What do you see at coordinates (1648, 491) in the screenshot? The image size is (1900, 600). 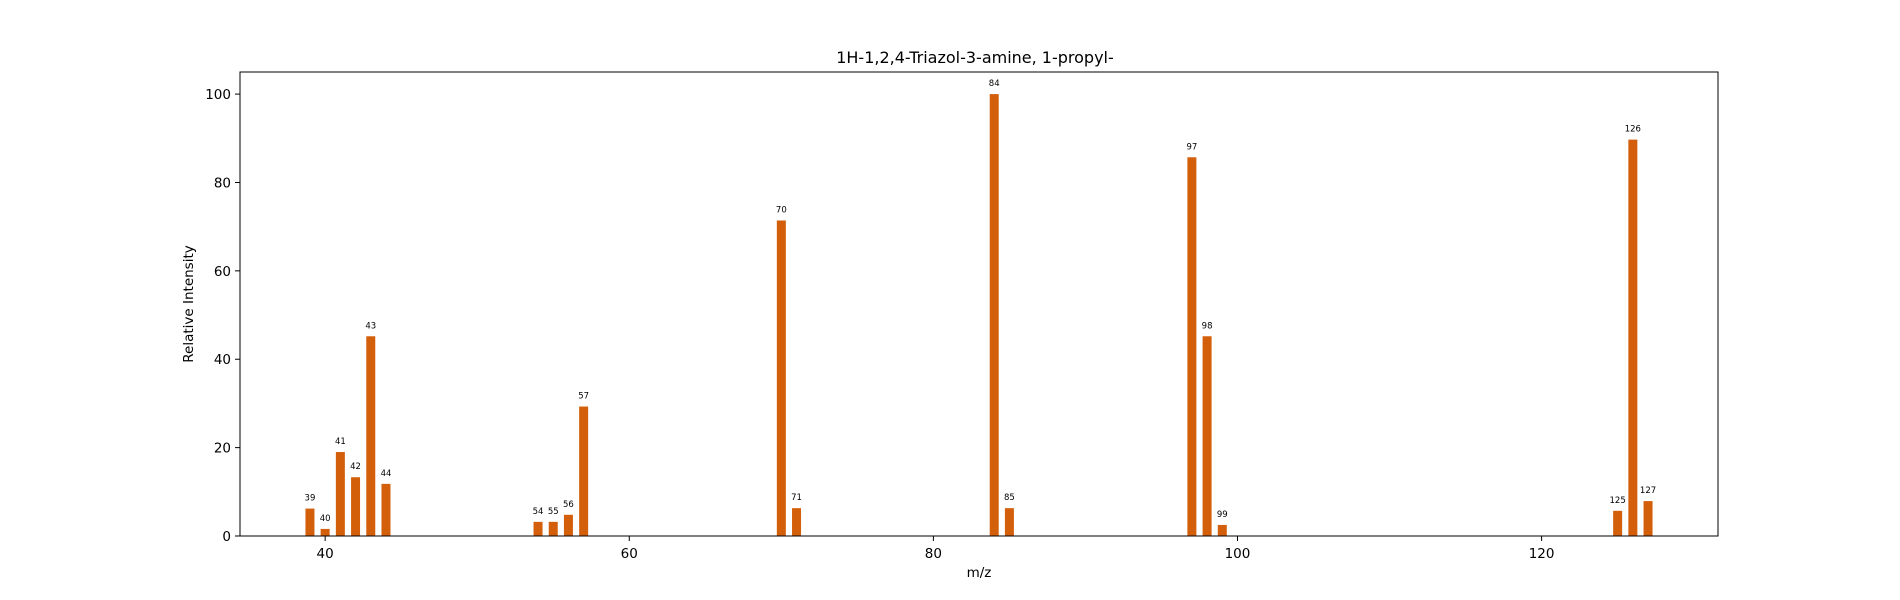 I see `peak-label-127: 127` at bounding box center [1648, 491].